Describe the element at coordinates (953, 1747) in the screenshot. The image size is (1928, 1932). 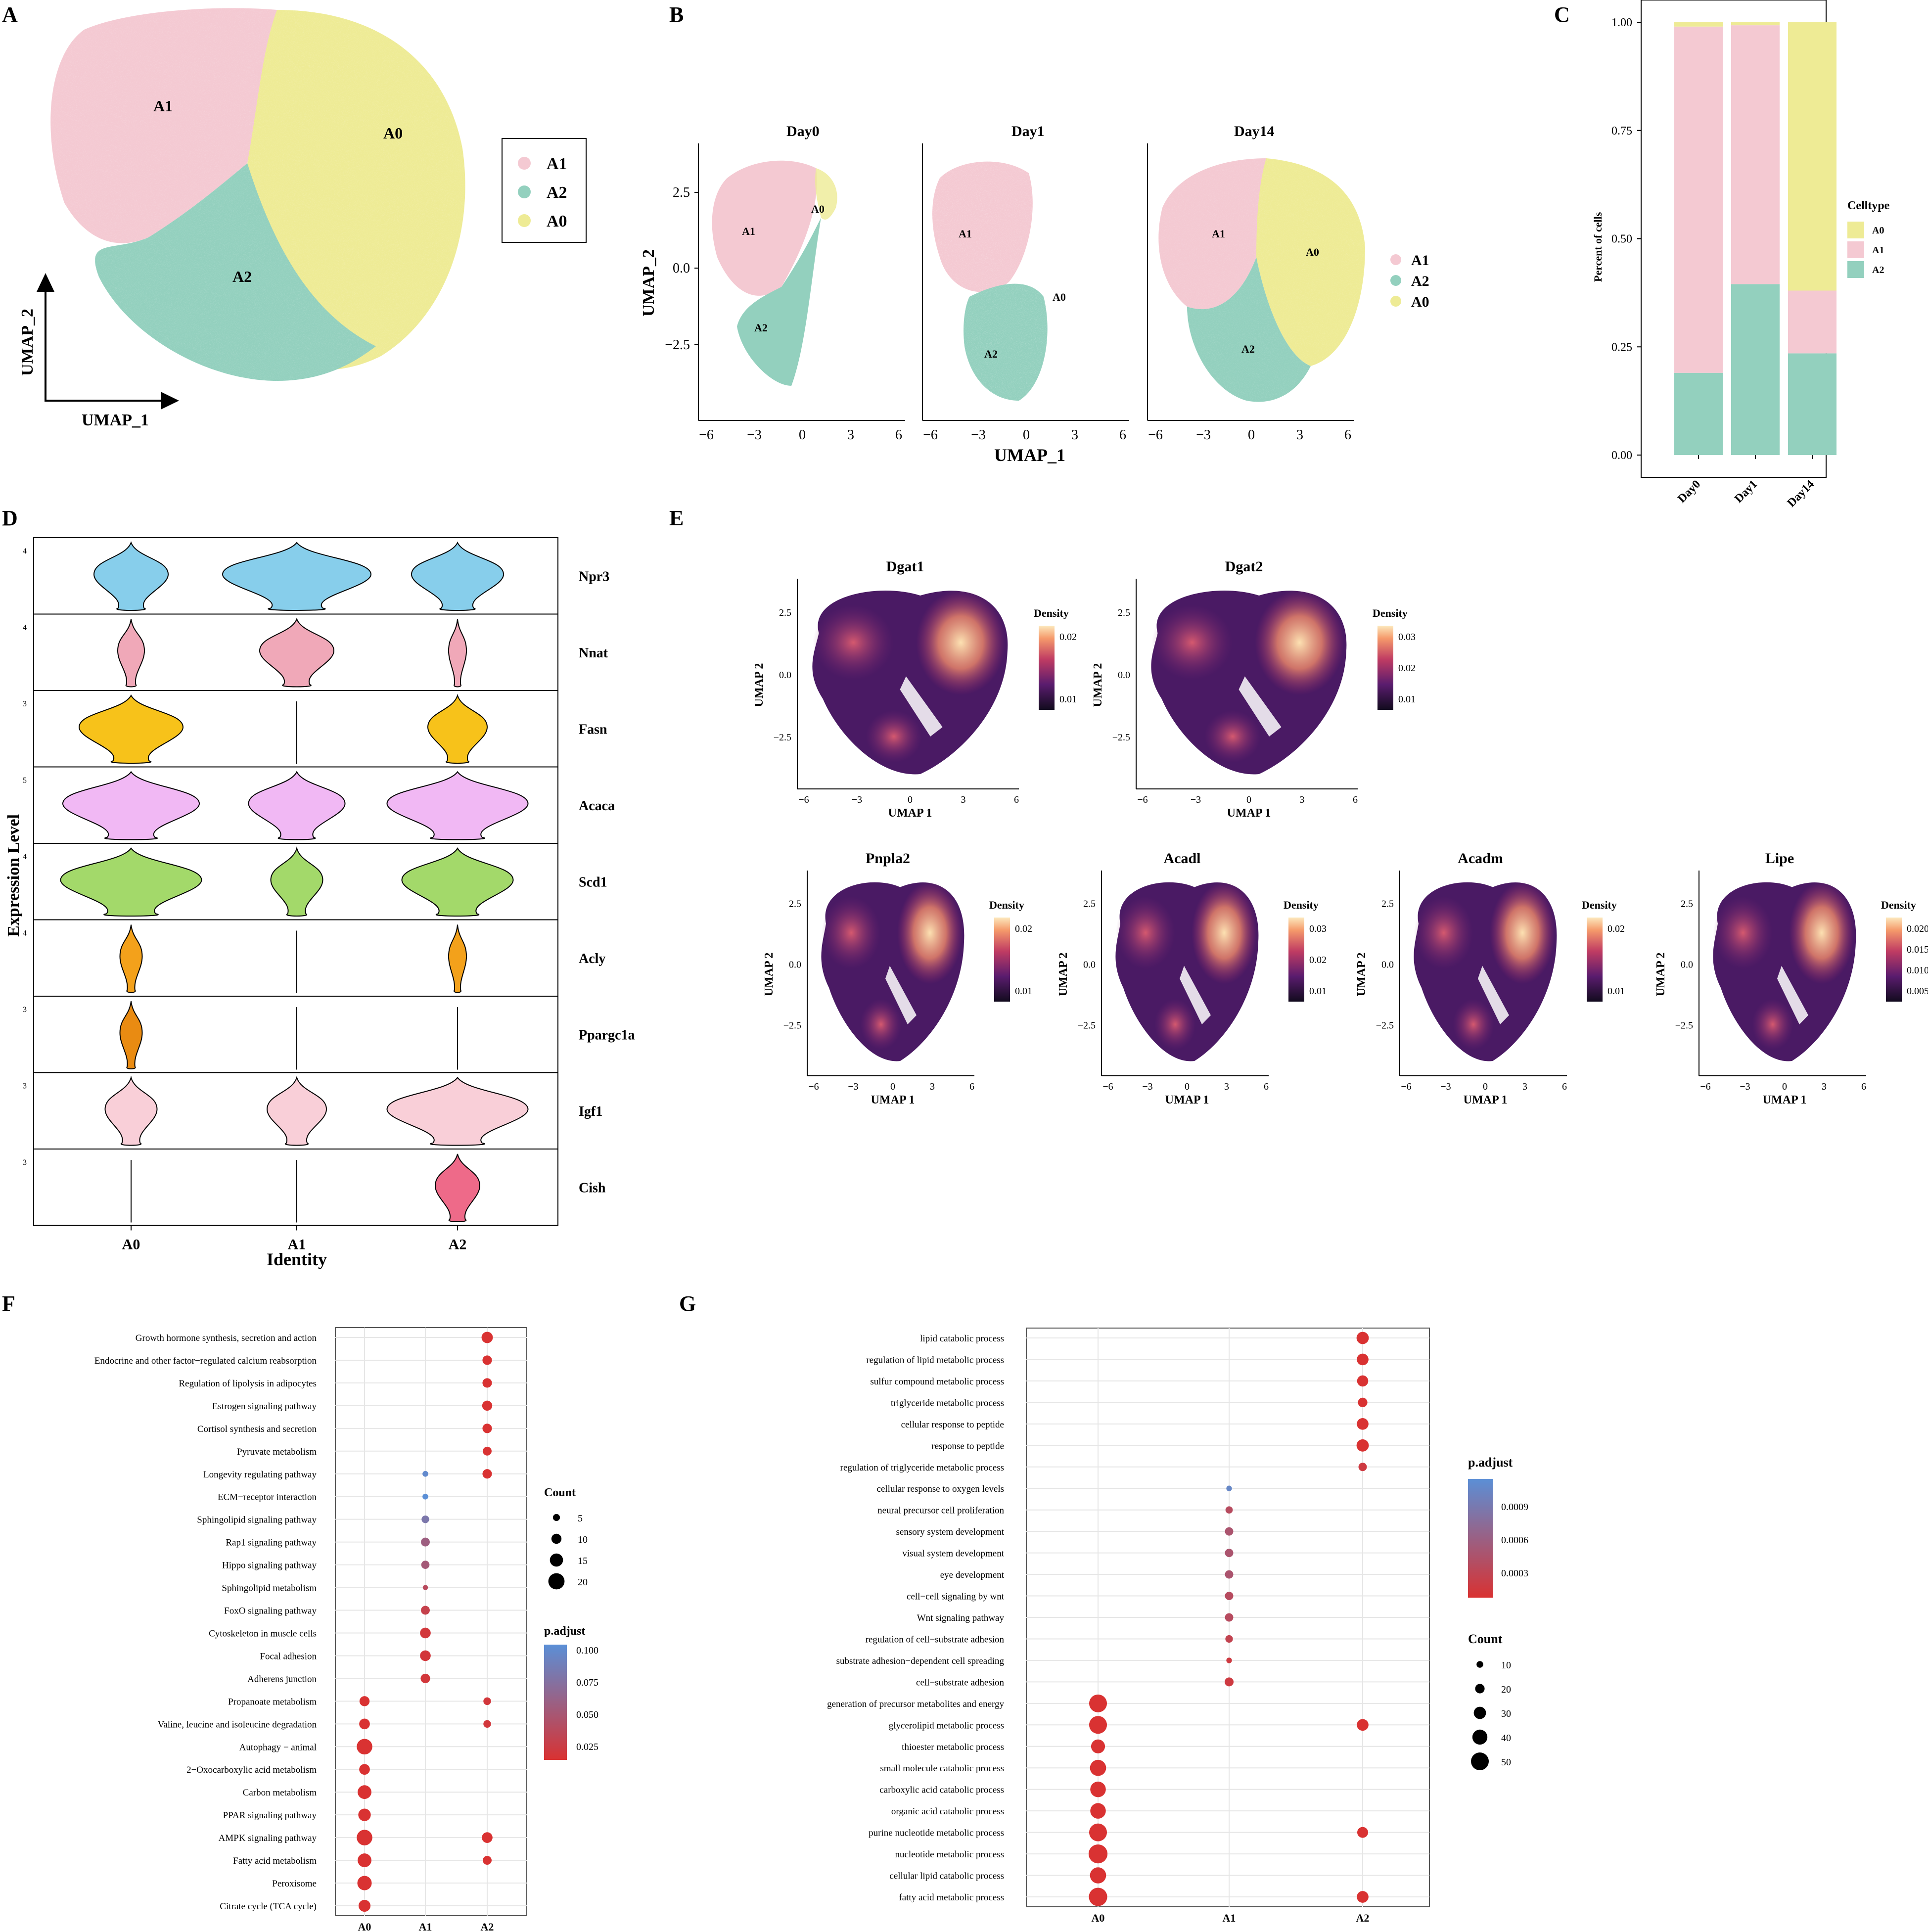
I see `term-label: thioester metabolic process` at that location.